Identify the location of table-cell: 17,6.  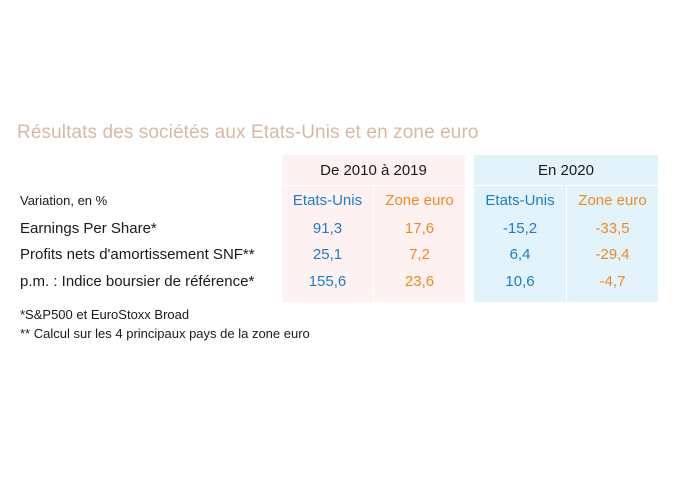
(419, 228).